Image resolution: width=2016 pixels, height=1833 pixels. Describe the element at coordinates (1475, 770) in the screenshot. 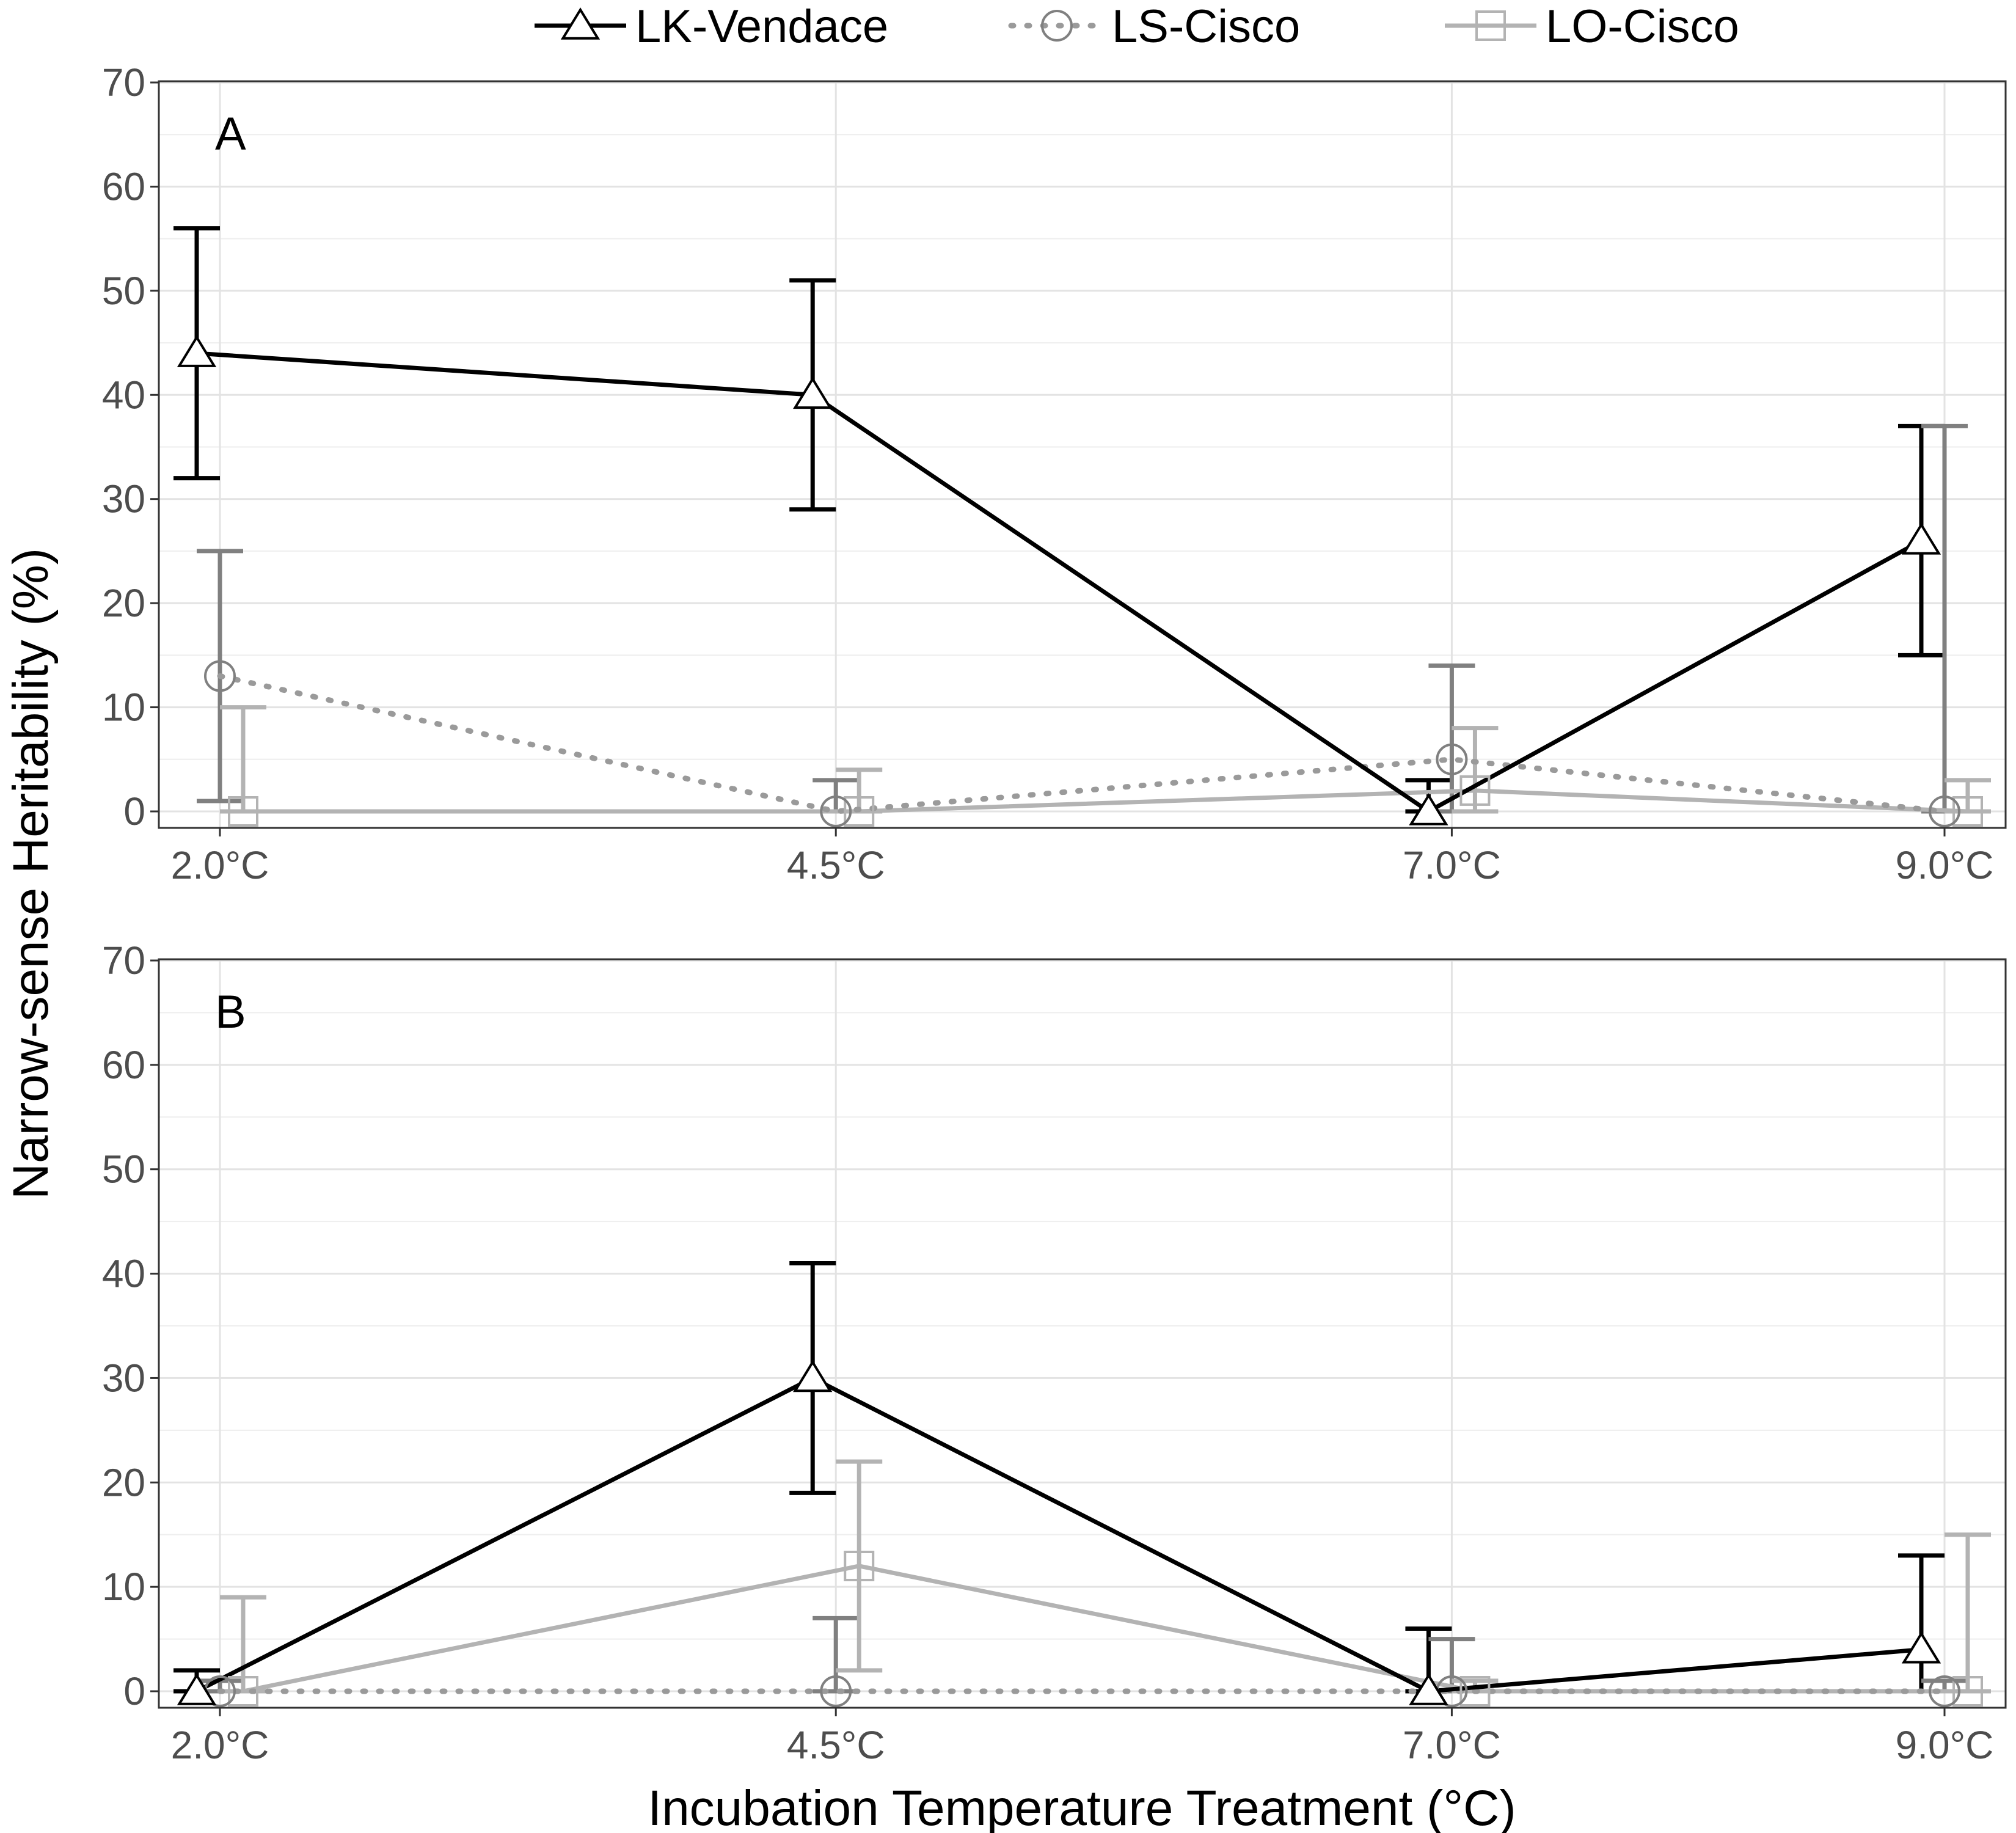

I see `error-bar-lo-cisco` at that location.